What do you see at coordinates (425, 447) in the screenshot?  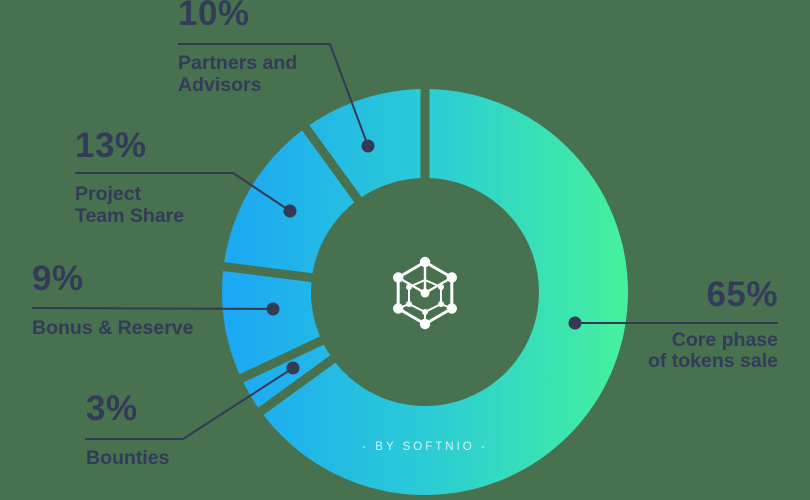 I see `byline-text: - BY SOFTNIO -` at bounding box center [425, 447].